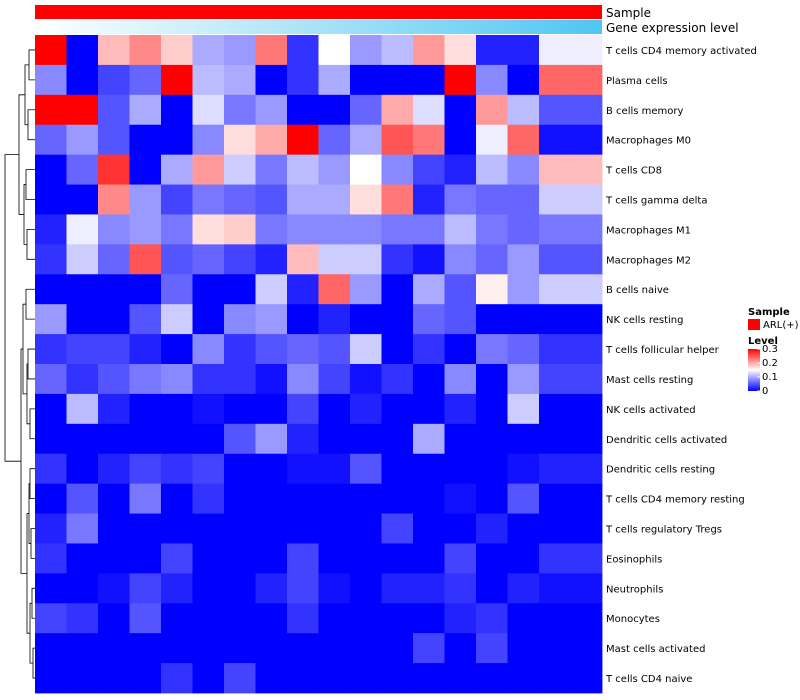  I want to click on row-label: Macrophages M0, so click(648, 141).